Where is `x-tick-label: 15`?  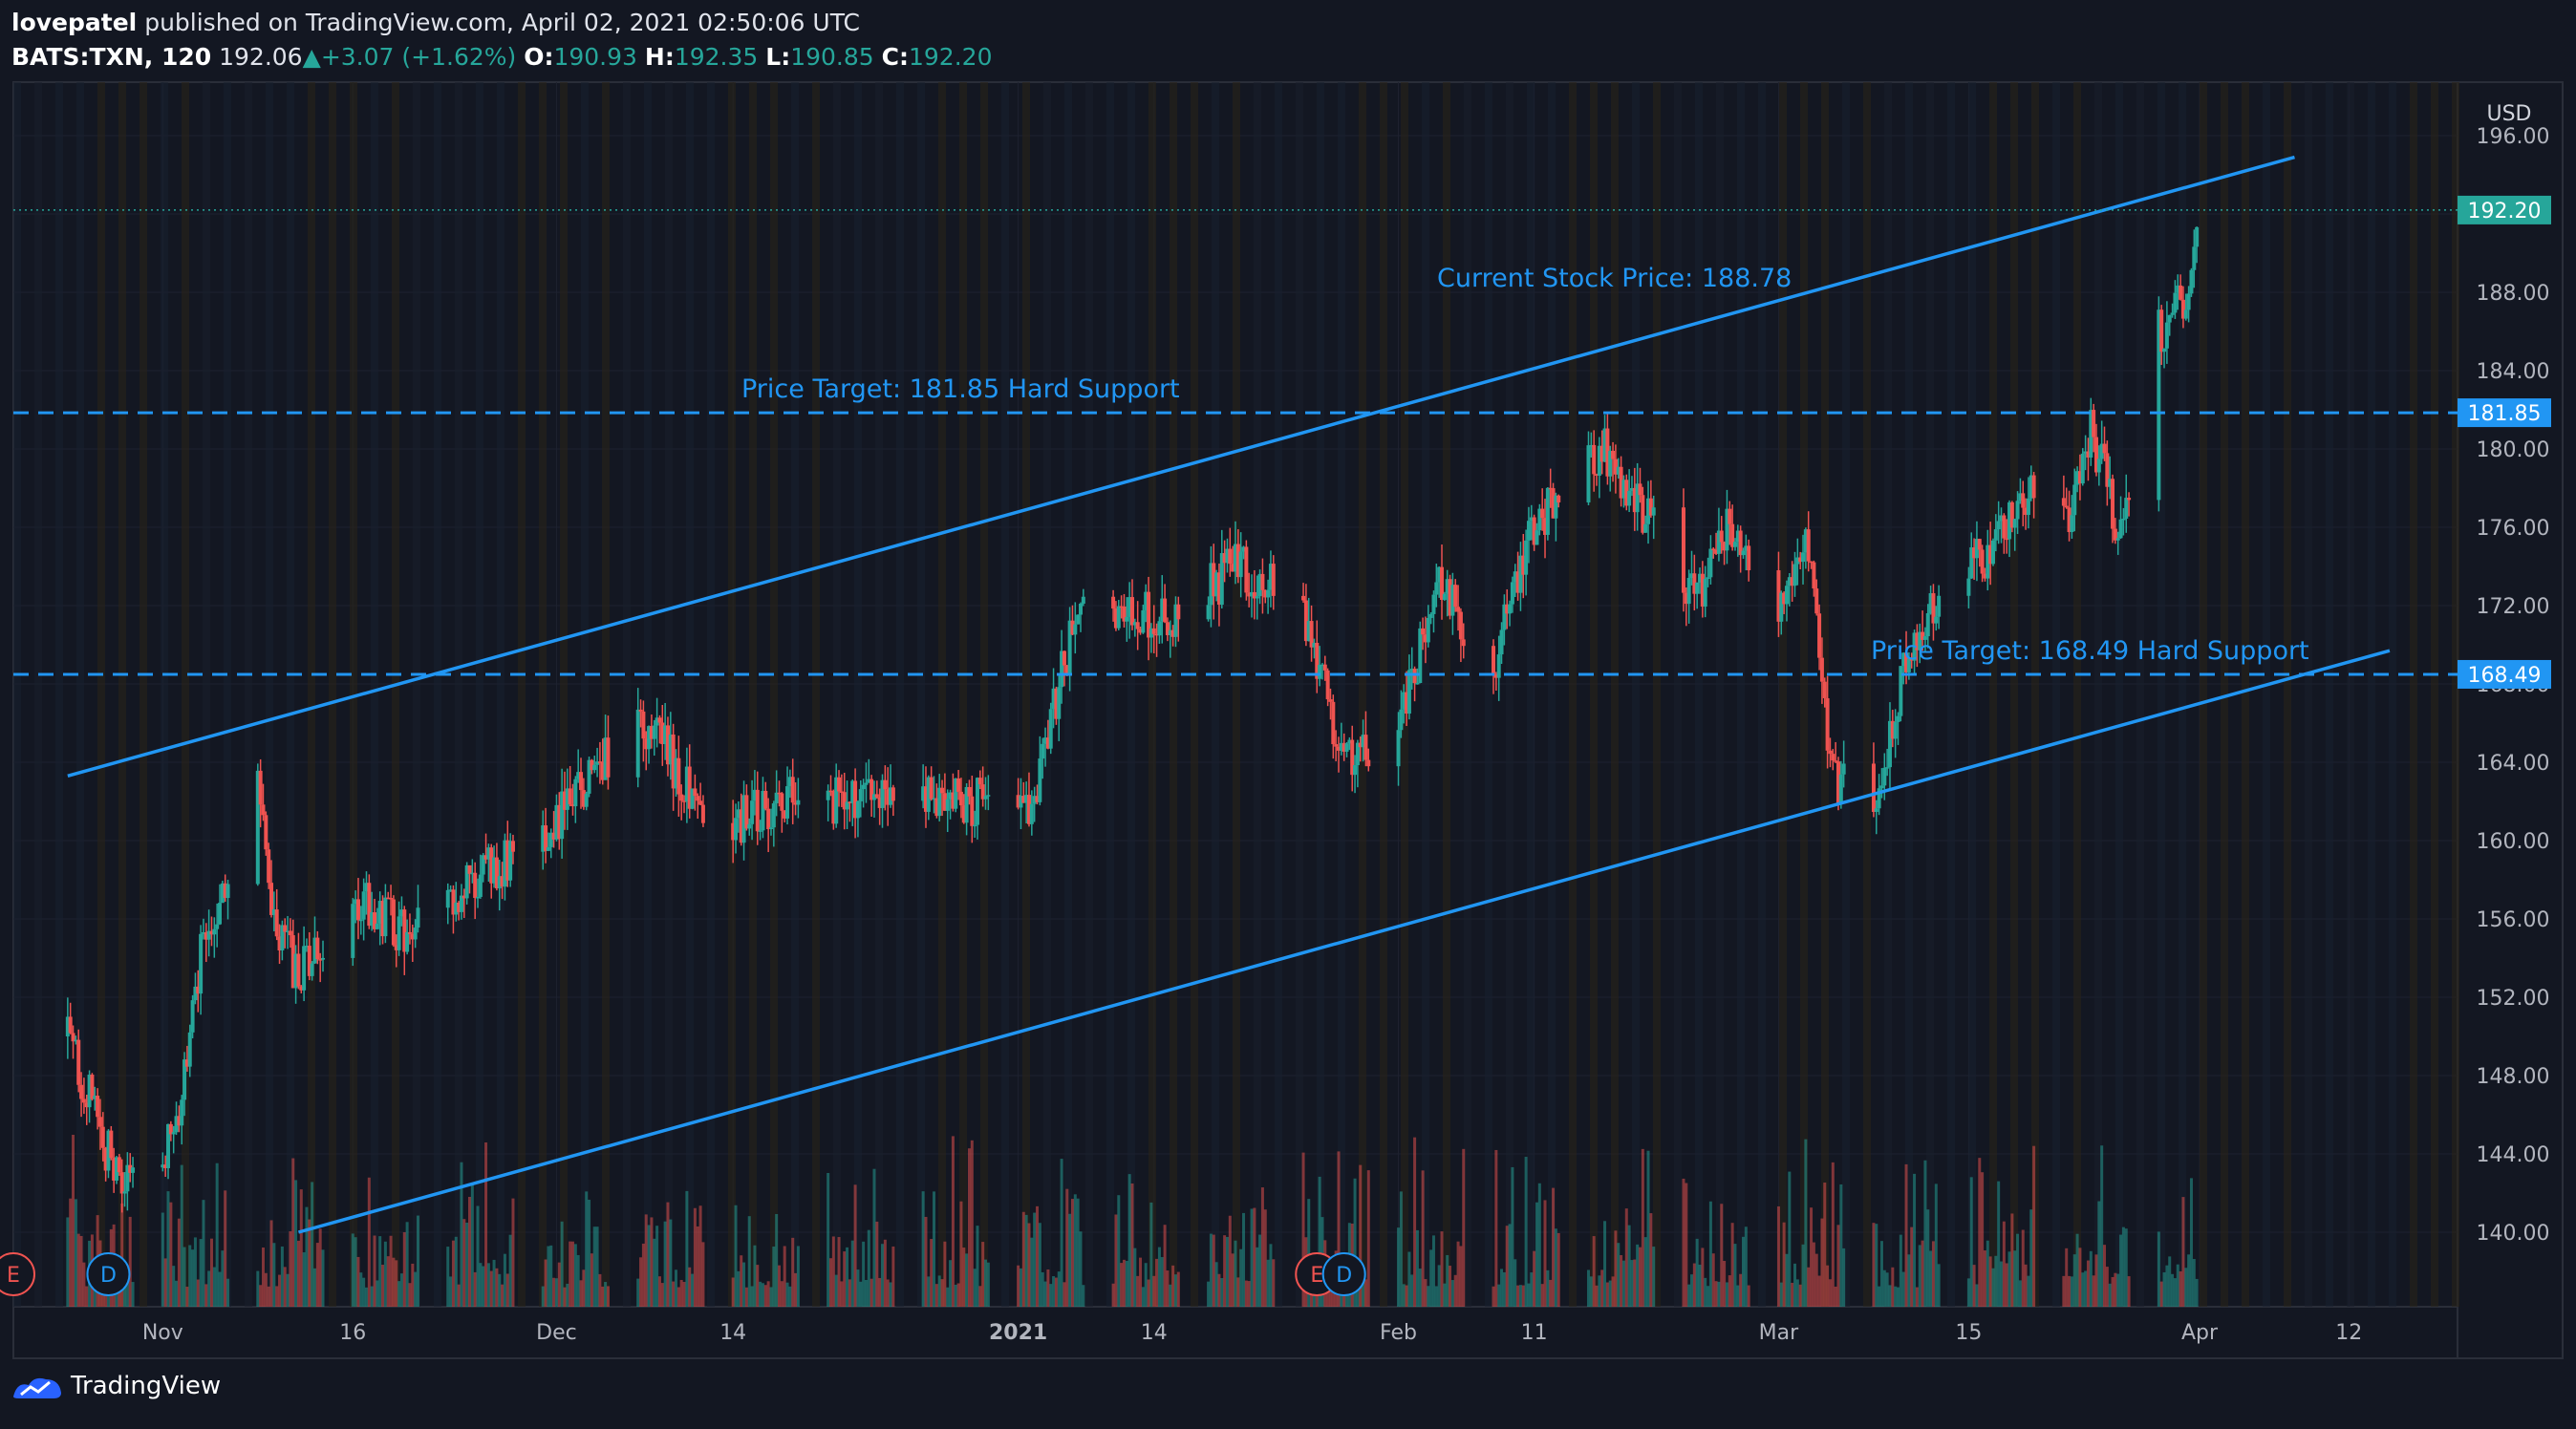
x-tick-label: 15 is located at coordinates (1968, 1333).